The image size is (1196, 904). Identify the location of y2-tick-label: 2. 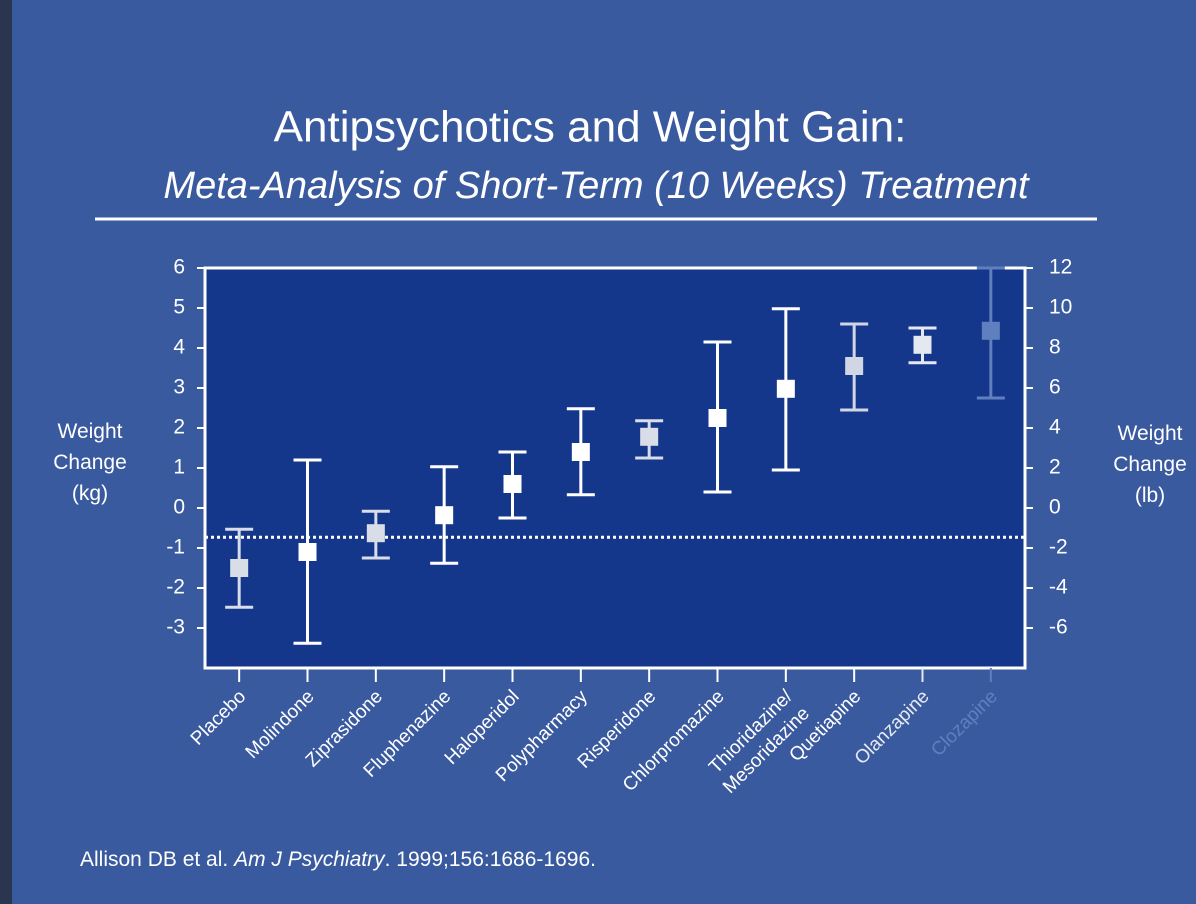
(1055, 467).